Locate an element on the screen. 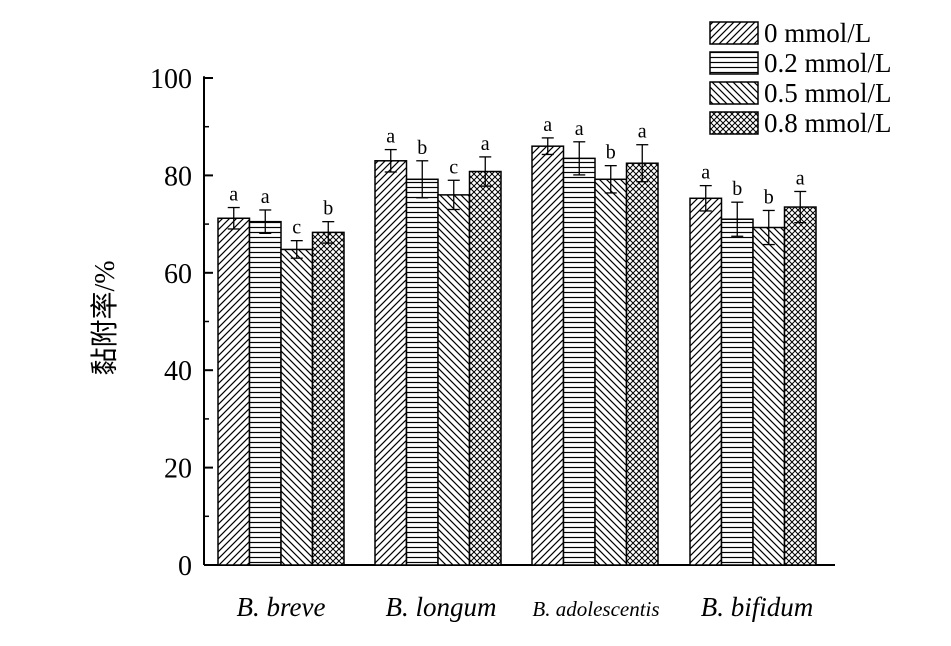 This screenshot has height=646, width=951. legend-label: 0.2 mmol/L is located at coordinates (828, 63).